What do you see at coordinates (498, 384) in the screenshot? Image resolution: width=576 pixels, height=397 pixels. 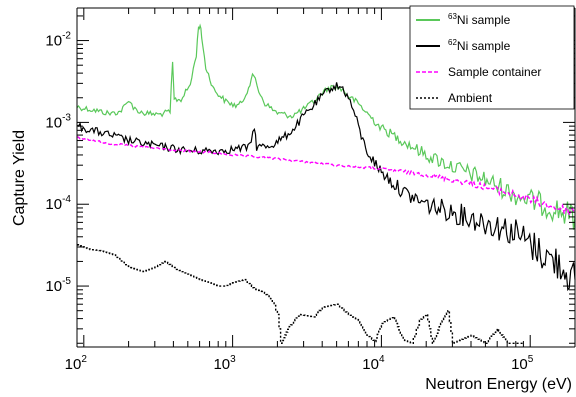 I see `x-axis-title: Neutron Energy (eV)` at bounding box center [498, 384].